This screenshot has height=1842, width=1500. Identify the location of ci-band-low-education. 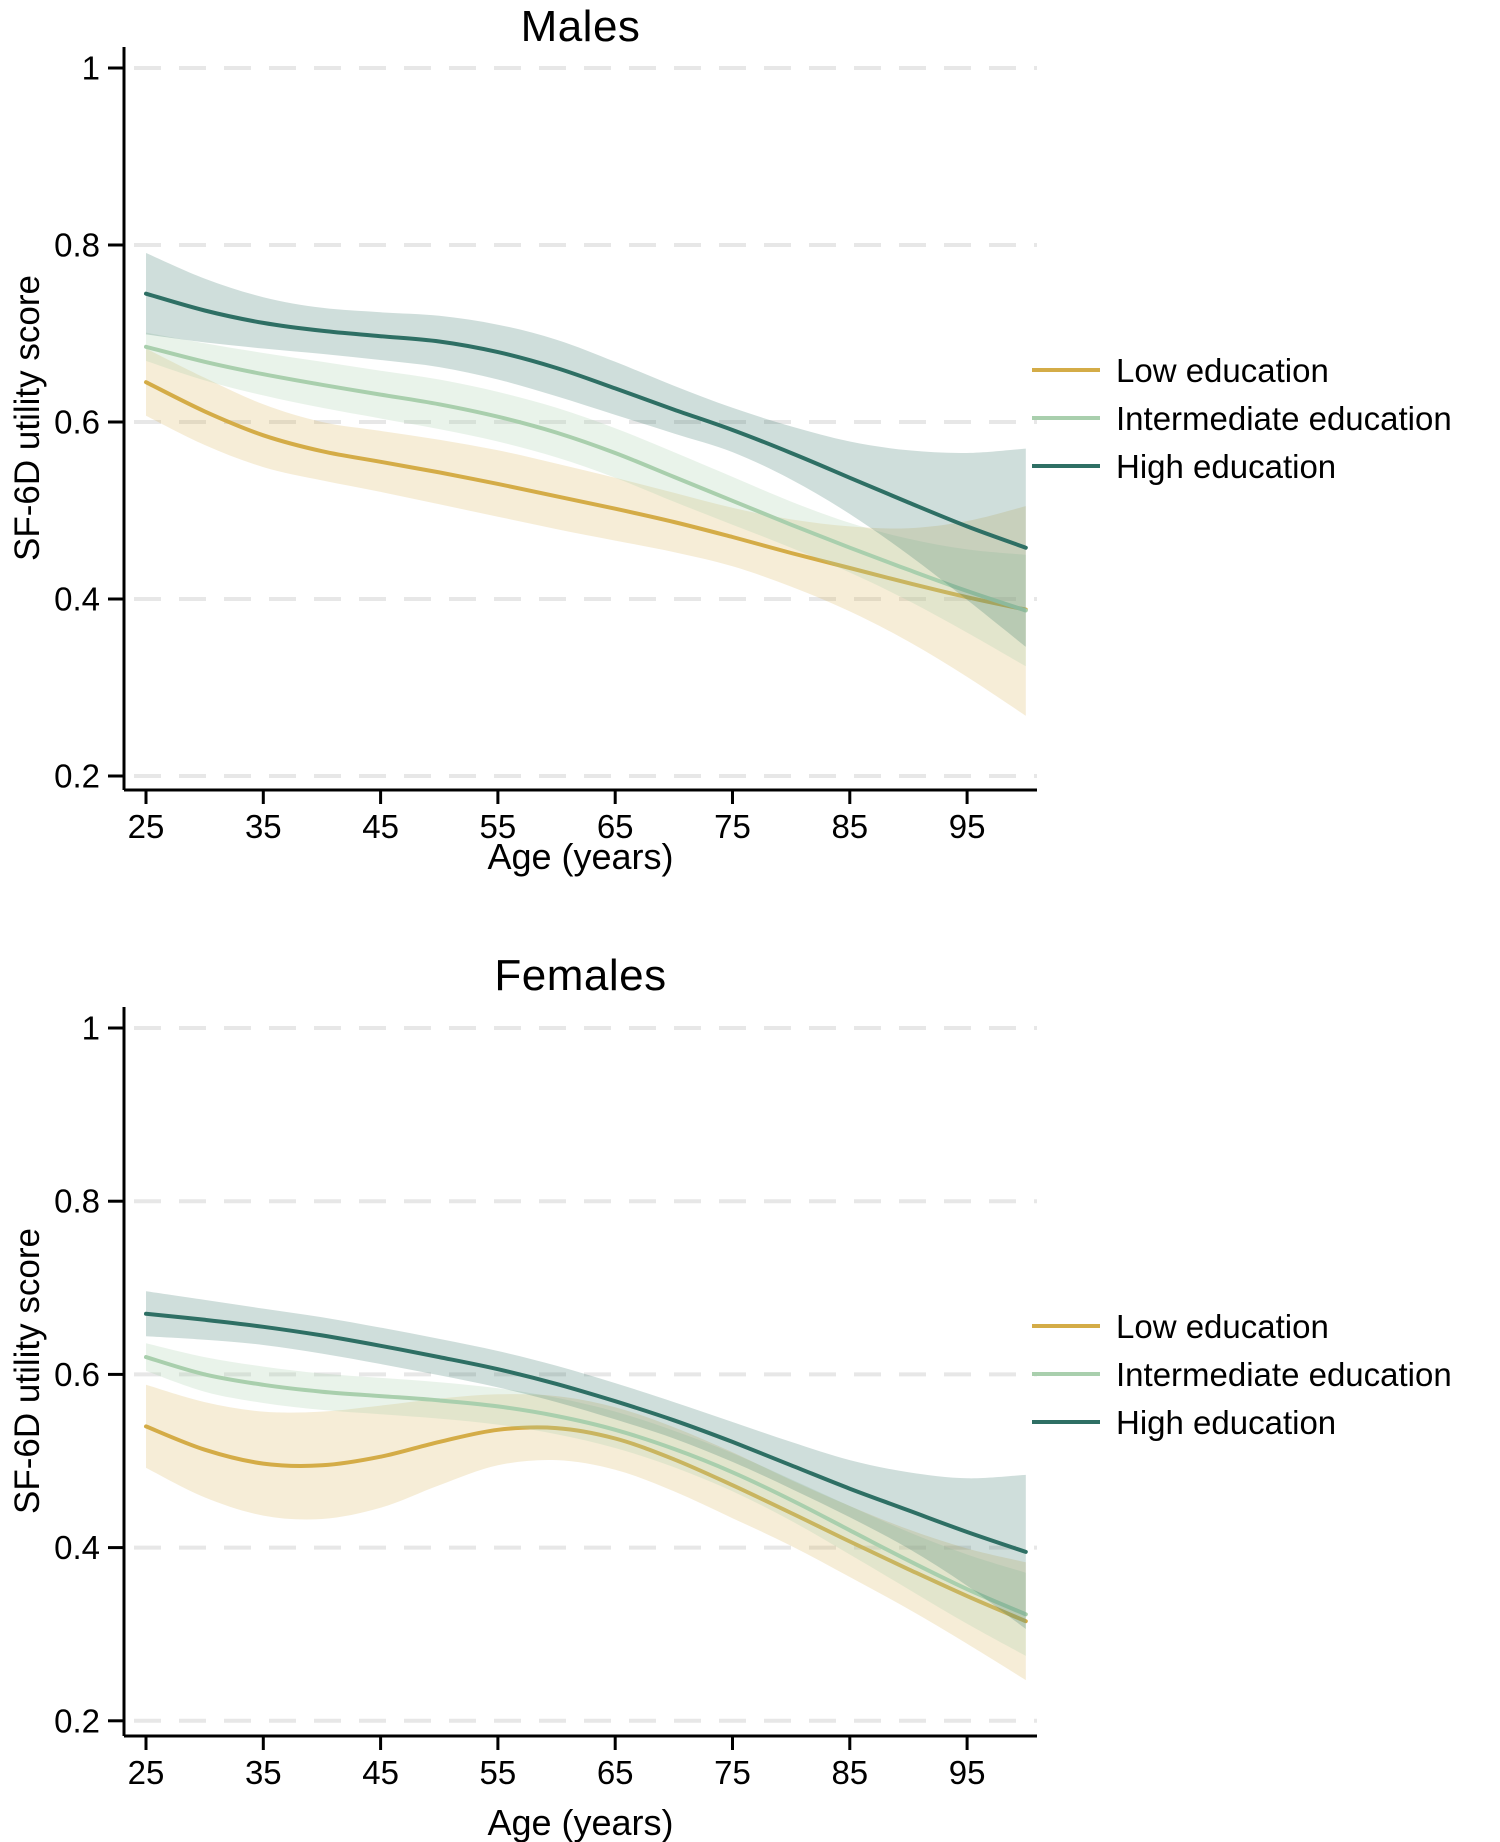
(586, 532).